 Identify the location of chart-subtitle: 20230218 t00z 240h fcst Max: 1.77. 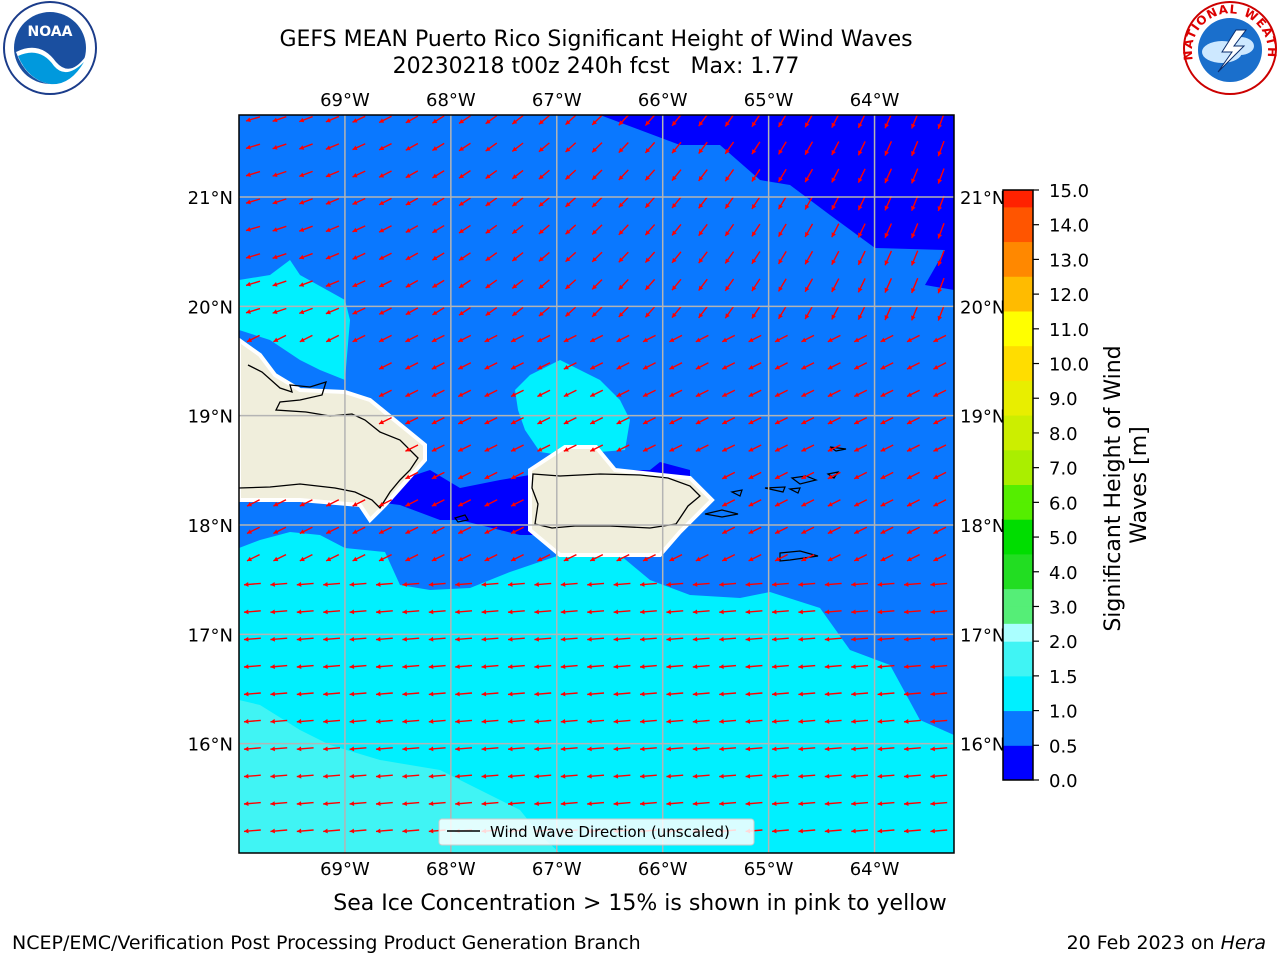
(596, 66).